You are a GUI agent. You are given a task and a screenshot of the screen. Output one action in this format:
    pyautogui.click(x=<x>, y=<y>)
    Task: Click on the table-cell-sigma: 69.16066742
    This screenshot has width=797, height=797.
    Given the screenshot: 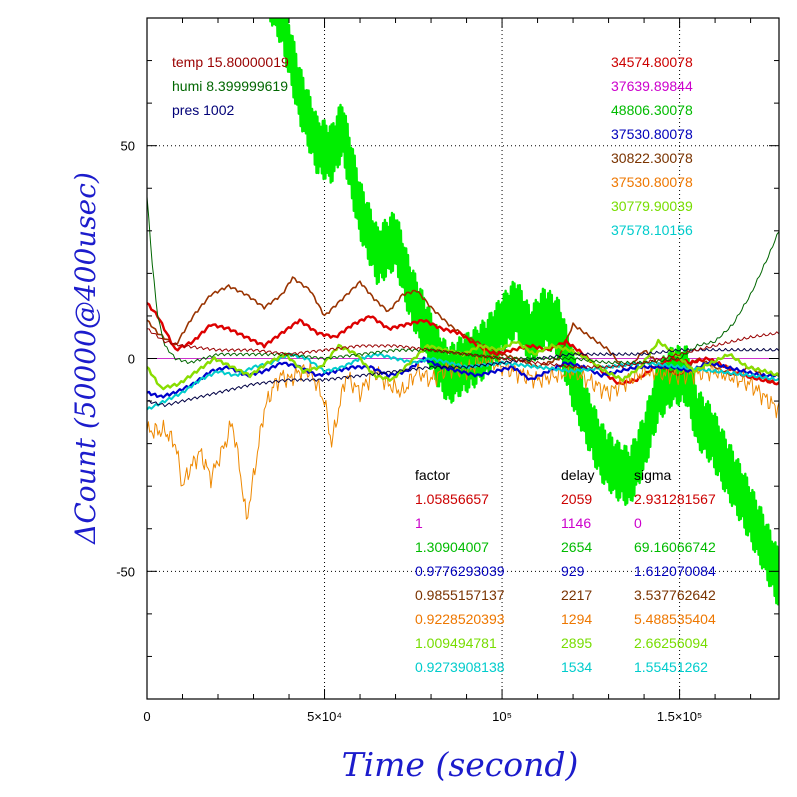 What is the action you would take?
    pyautogui.click(x=675, y=547)
    